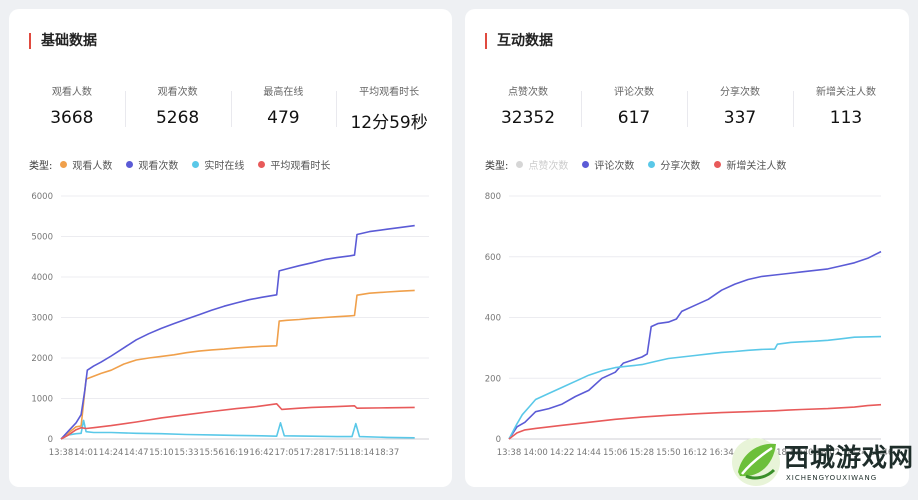 This screenshot has width=918, height=500. I want to click on y-tick-label: 3000, so click(42, 319).